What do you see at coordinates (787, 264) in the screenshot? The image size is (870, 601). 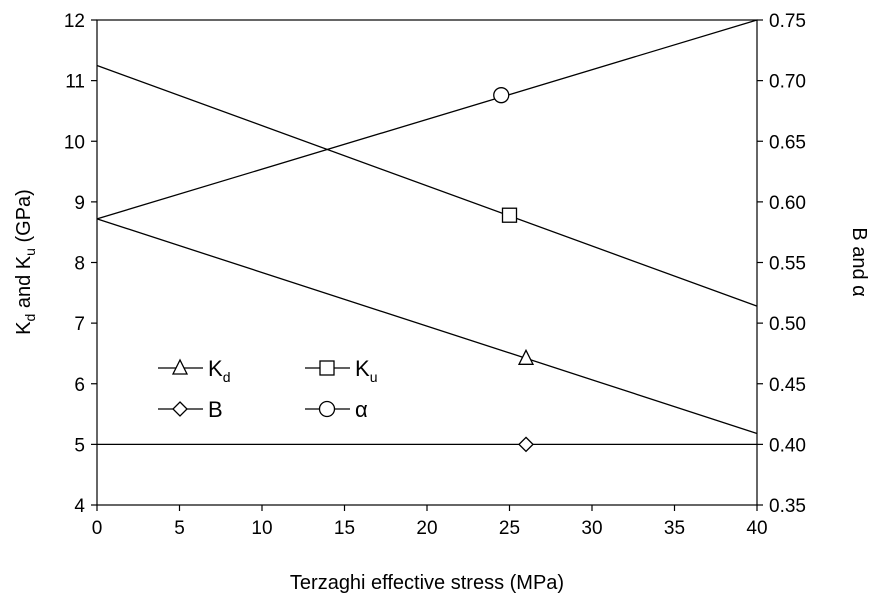 I see `y-right-tick-label: 0.55` at bounding box center [787, 264].